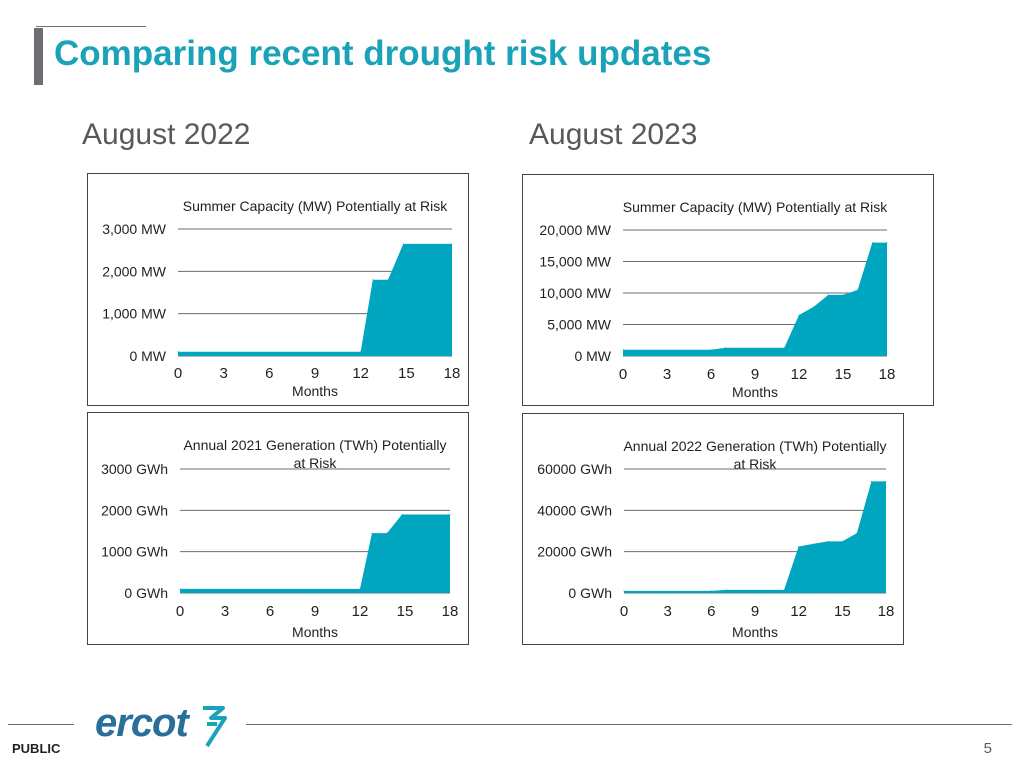 This screenshot has width=1024, height=768. Describe the element at coordinates (574, 510) in the screenshot. I see `y-tick-label: 40000 GWh` at that location.